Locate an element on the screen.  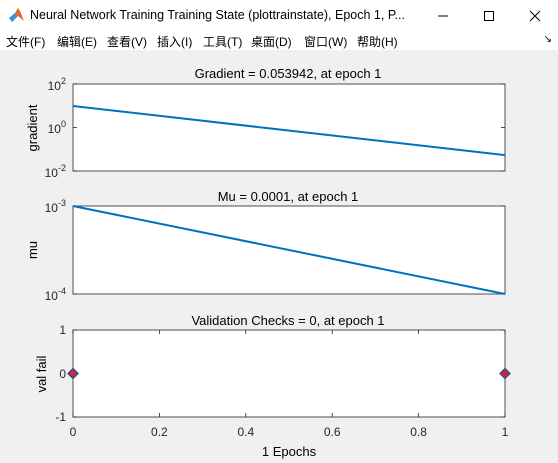
gradient-ylabel: gradient is located at coordinates (32, 127).